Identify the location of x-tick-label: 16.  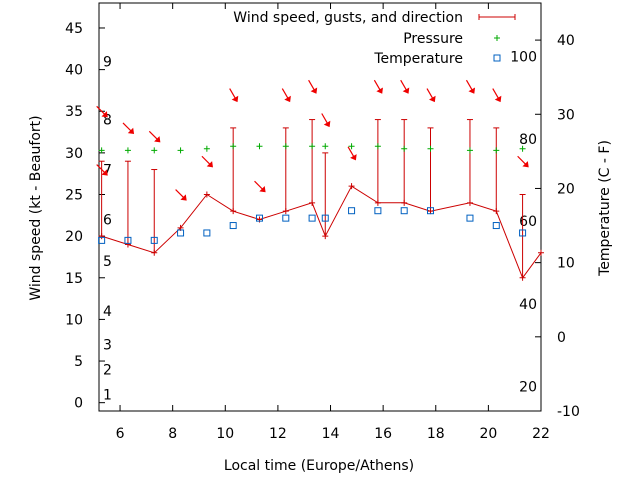
(383, 434).